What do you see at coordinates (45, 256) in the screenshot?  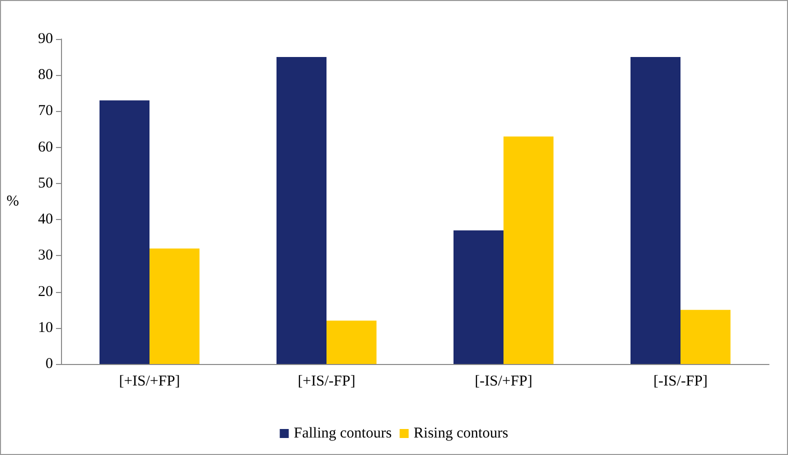 I see `y-tick-label: 30` at bounding box center [45, 256].